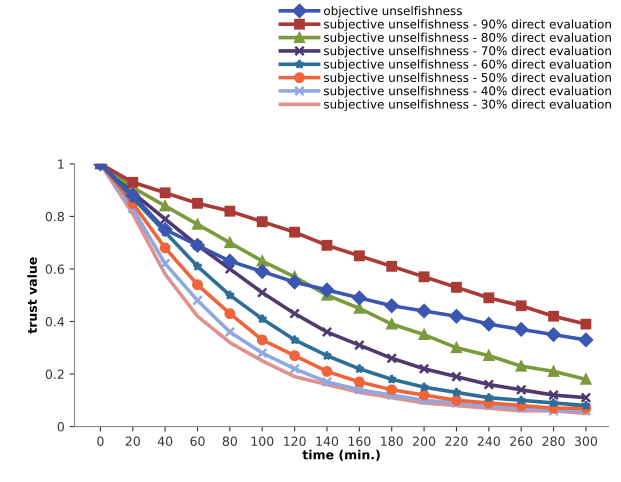  What do you see at coordinates (467, 52) in the screenshot?
I see `legend-label: subjective unselfishness - 70% direct evaluation` at bounding box center [467, 52].